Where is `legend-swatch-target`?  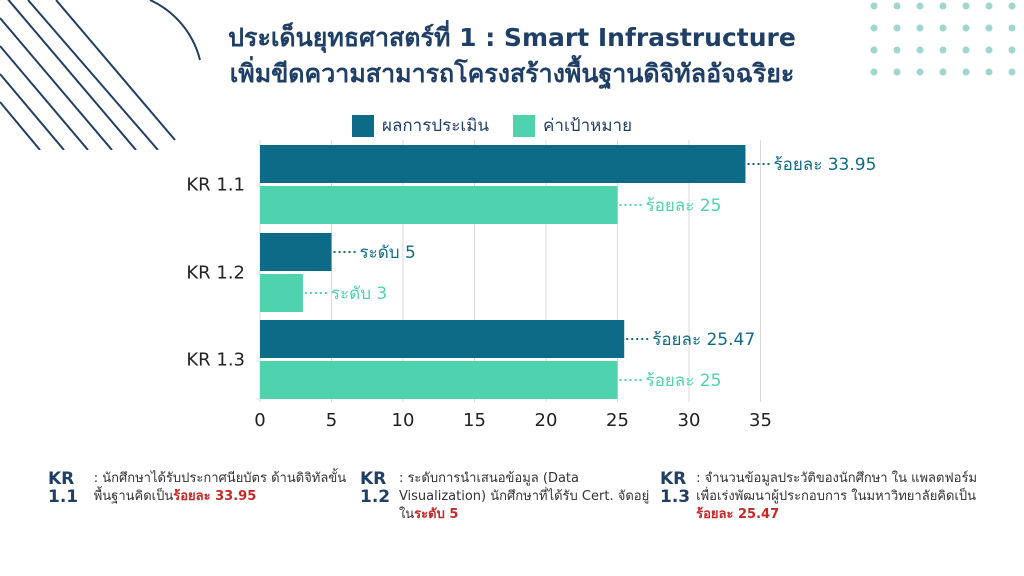 legend-swatch-target is located at coordinates (524, 125).